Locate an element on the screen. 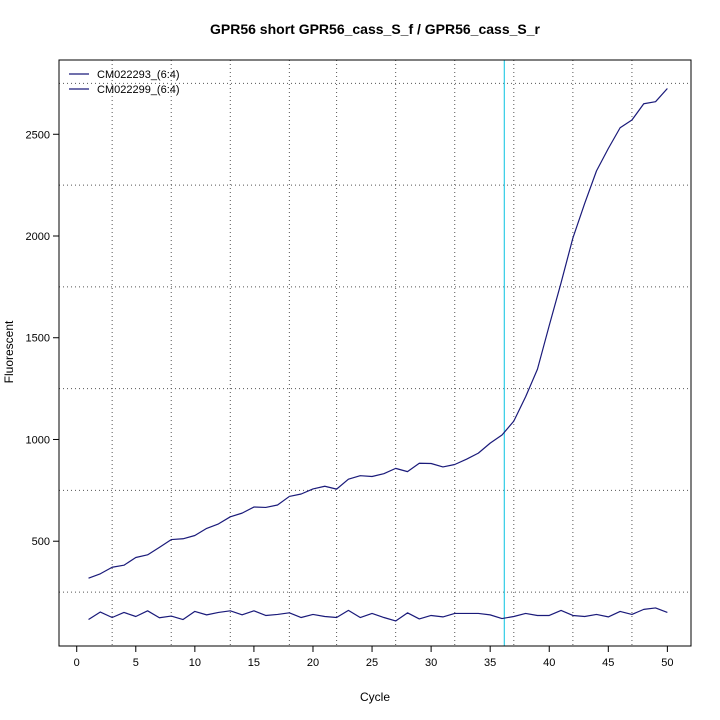 The image size is (720, 720). y-tick-label: 1000 is located at coordinates (38, 440).